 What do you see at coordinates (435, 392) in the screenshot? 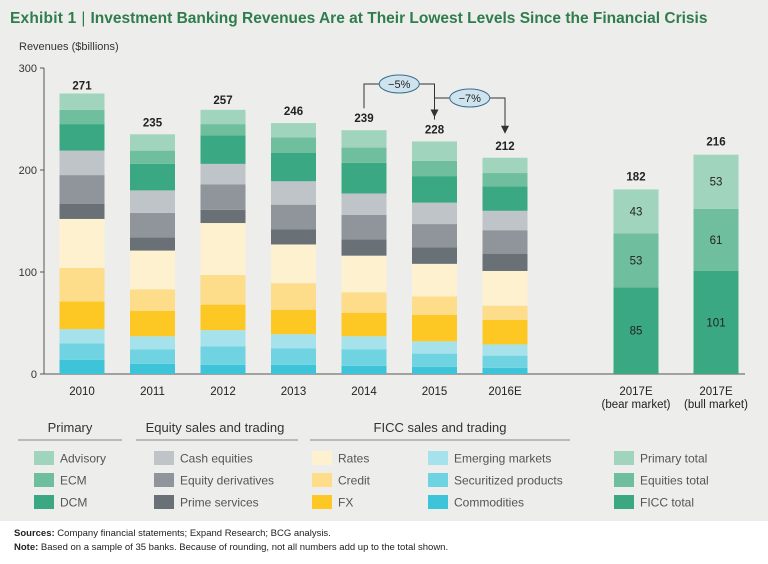
I see `x-tick-label: 2015` at bounding box center [435, 392].